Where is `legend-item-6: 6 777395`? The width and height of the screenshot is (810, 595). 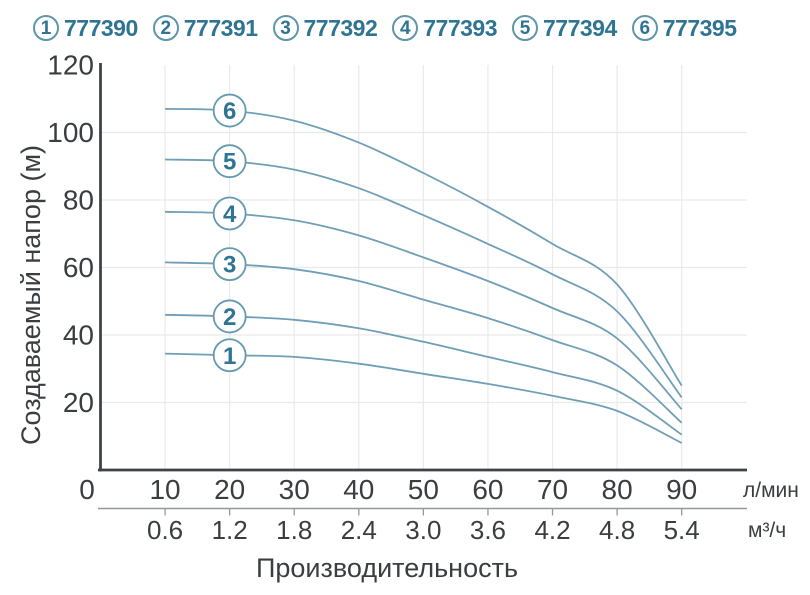 legend-item-6: 6 777395 is located at coordinates (684, 28).